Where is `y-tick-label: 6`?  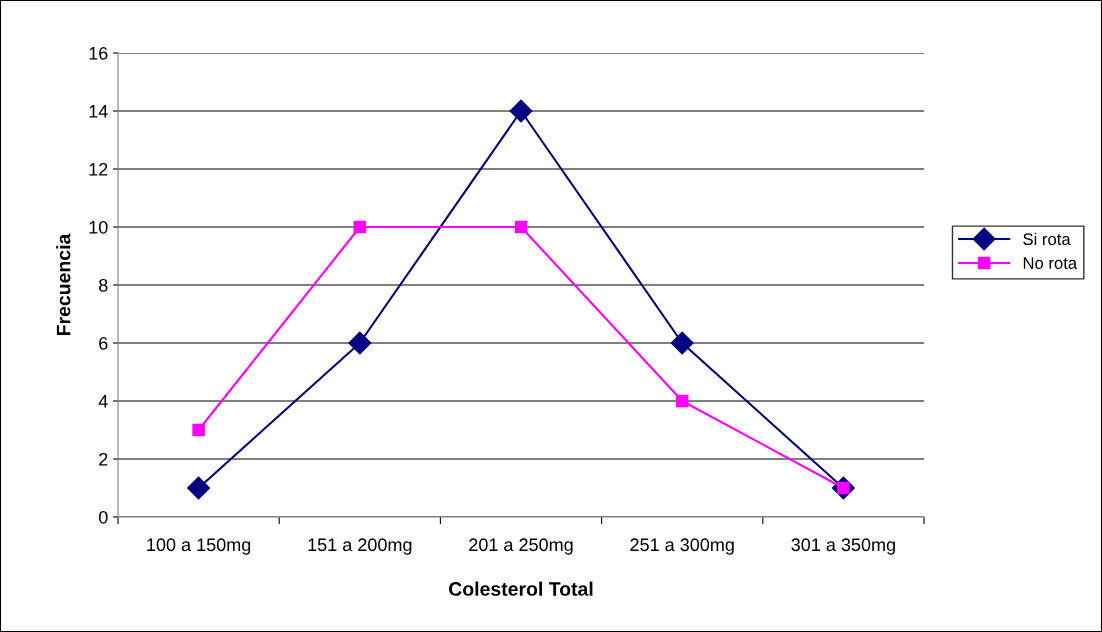 y-tick-label: 6 is located at coordinates (103, 343).